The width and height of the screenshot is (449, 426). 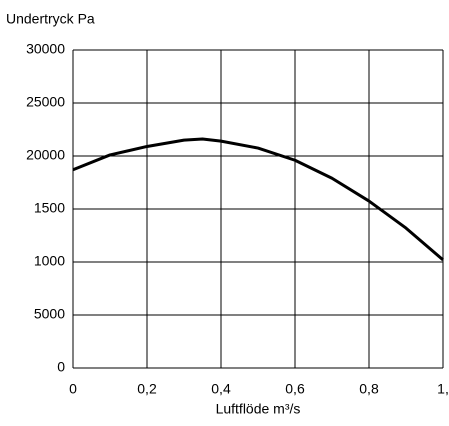 I want to click on x-tick-label: 0,6, so click(x=295, y=389).